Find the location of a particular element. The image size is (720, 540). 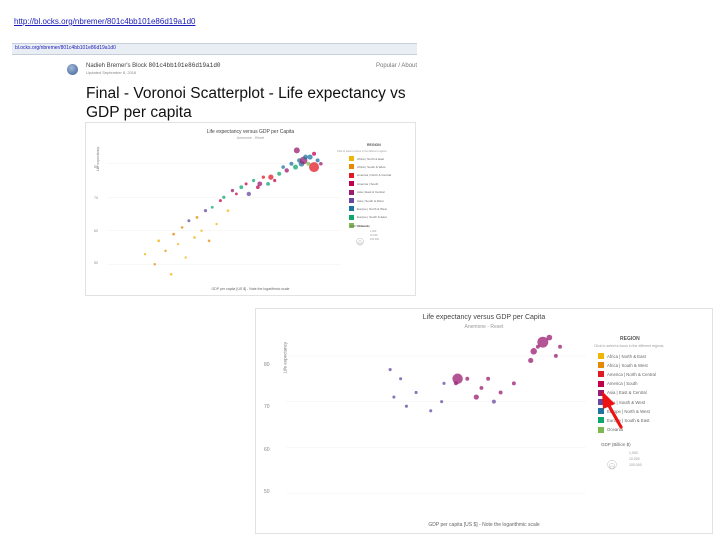

gdp-legend-1000: 1,000 is located at coordinates (373, 231).